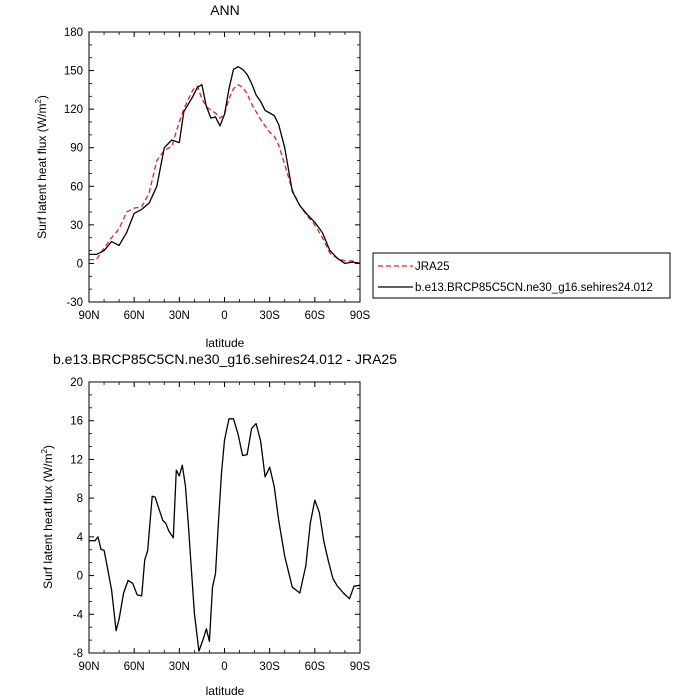  I want to click on panel-ann-y-tick-label: 0, so click(80, 264).